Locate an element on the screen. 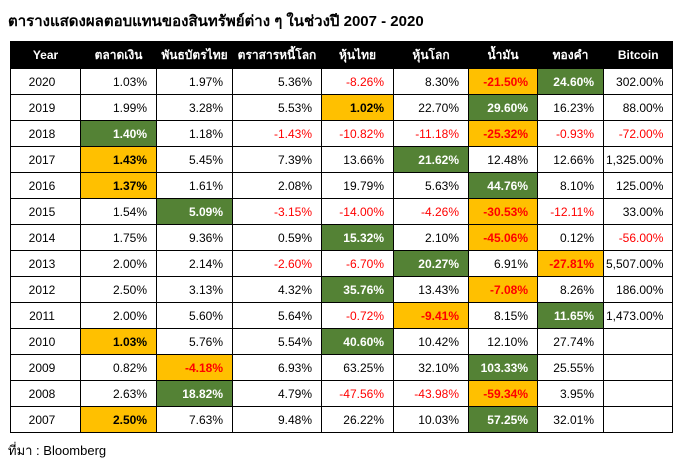 This screenshot has width=678, height=461. value-cell: 1,325.00% is located at coordinates (638, 159).